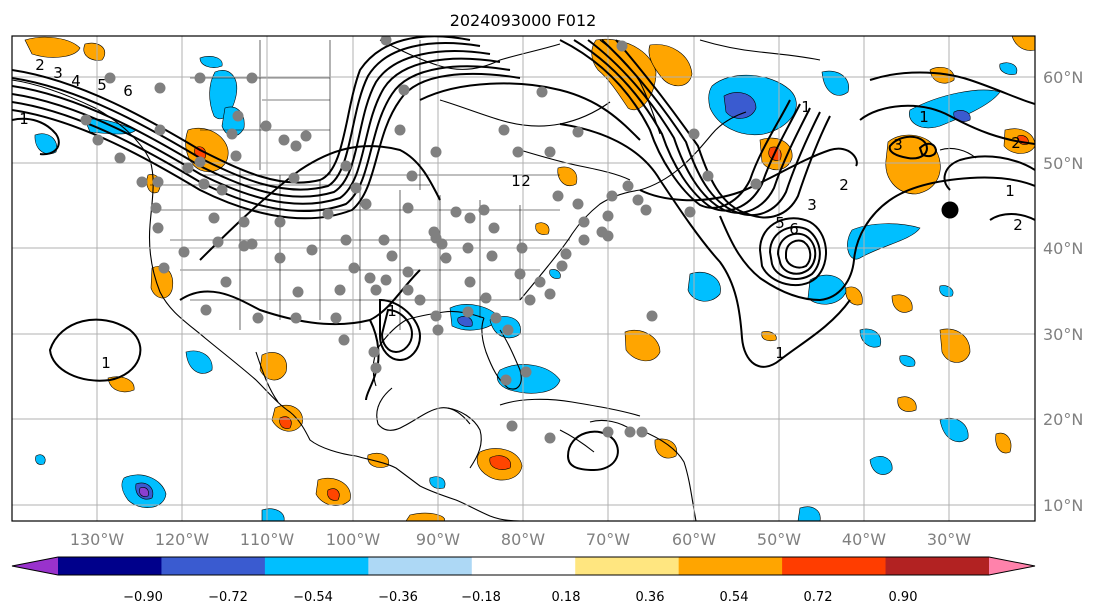  Describe the element at coordinates (1063, 505) in the screenshot. I see `lat-label: 10°N` at that location.